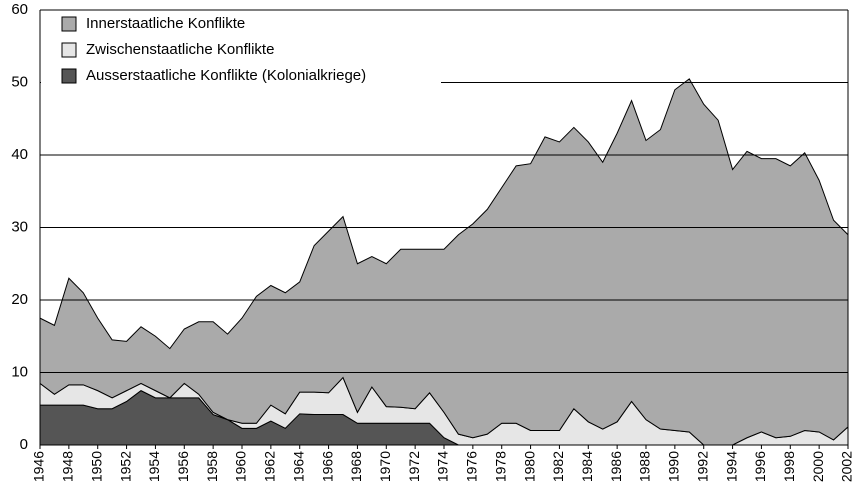 The width and height of the screenshot is (852, 501). I want to click on x-tick-label: 1998, so click(789, 466).